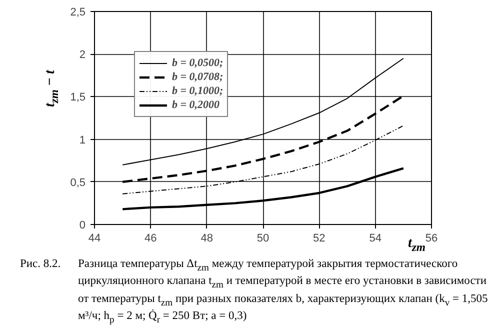 This screenshot has width=494, height=332. What do you see at coordinates (198, 91) in the screenshot?
I see `legend-label: b = 0,1000;` at bounding box center [198, 91].